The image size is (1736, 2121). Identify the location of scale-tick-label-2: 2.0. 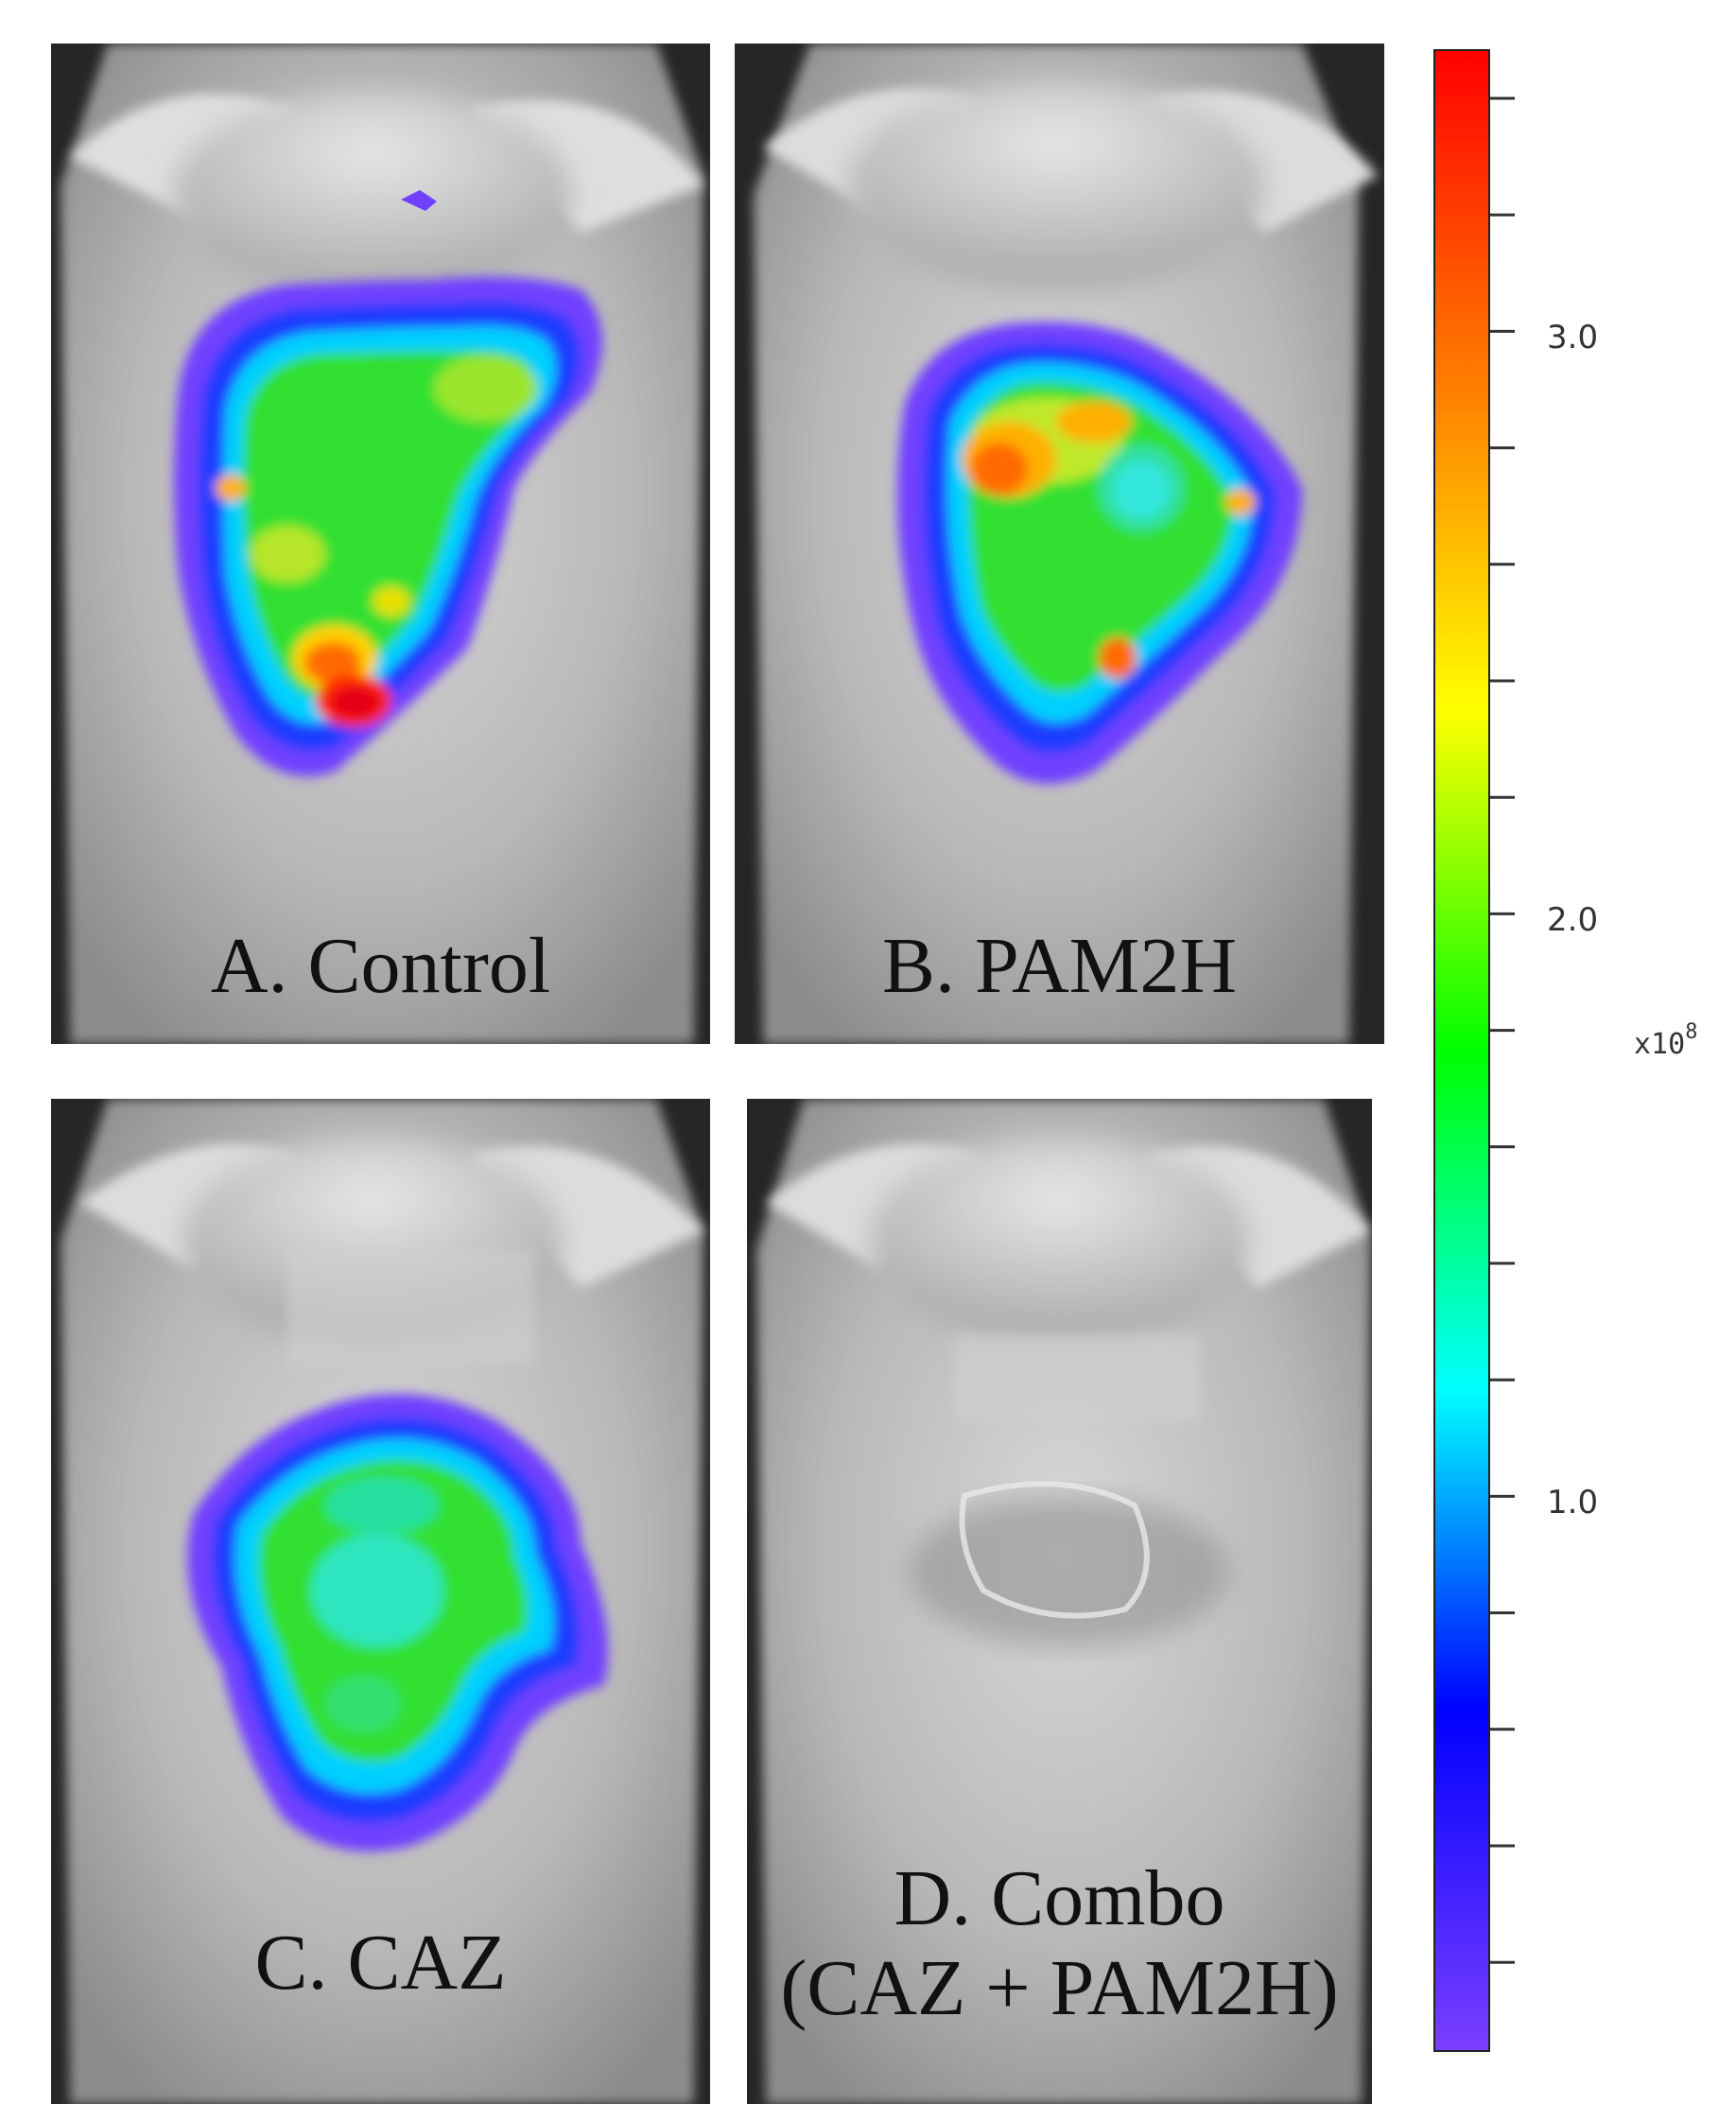
(1572, 920).